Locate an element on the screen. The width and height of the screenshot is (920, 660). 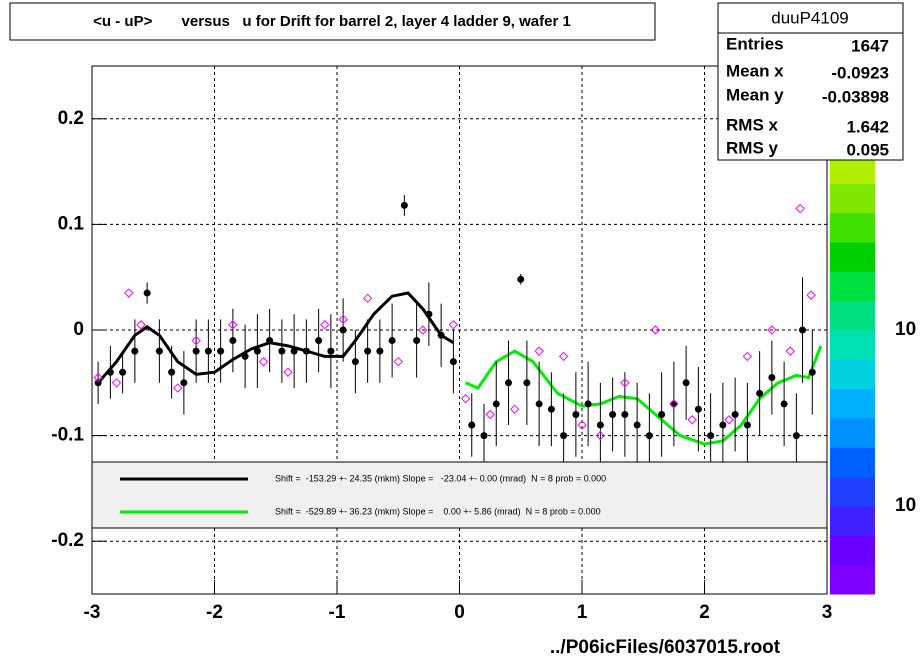
stats-value: -0.03898 is located at coordinates (855, 96).